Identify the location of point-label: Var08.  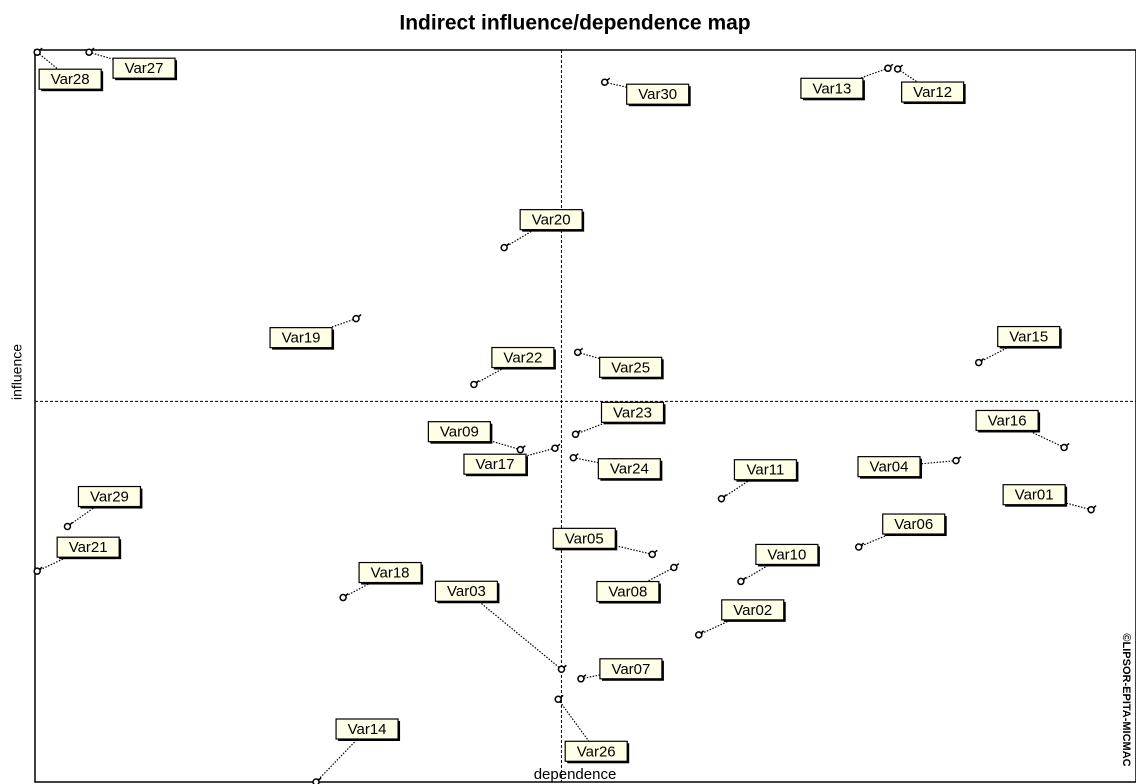
(627, 591).